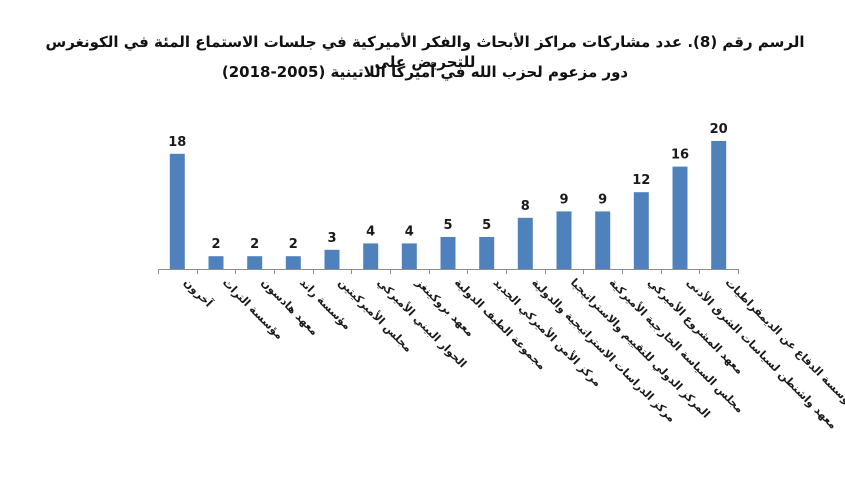 This screenshot has width=845, height=496. Describe the element at coordinates (784, 344) in the screenshot. I see `x-tick-label: مؤسسة الدفاع عن الديمقراطيات` at that location.